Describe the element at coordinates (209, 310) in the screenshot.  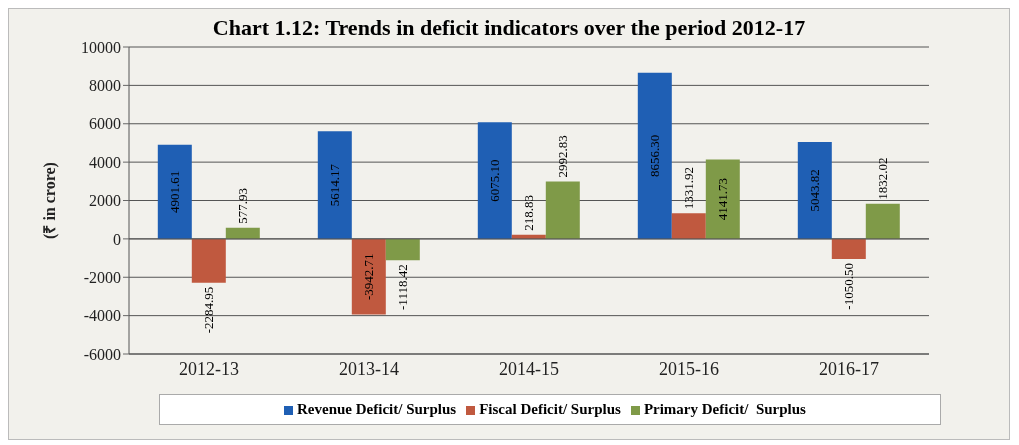
I see `data-label: -2284.95` at that location.